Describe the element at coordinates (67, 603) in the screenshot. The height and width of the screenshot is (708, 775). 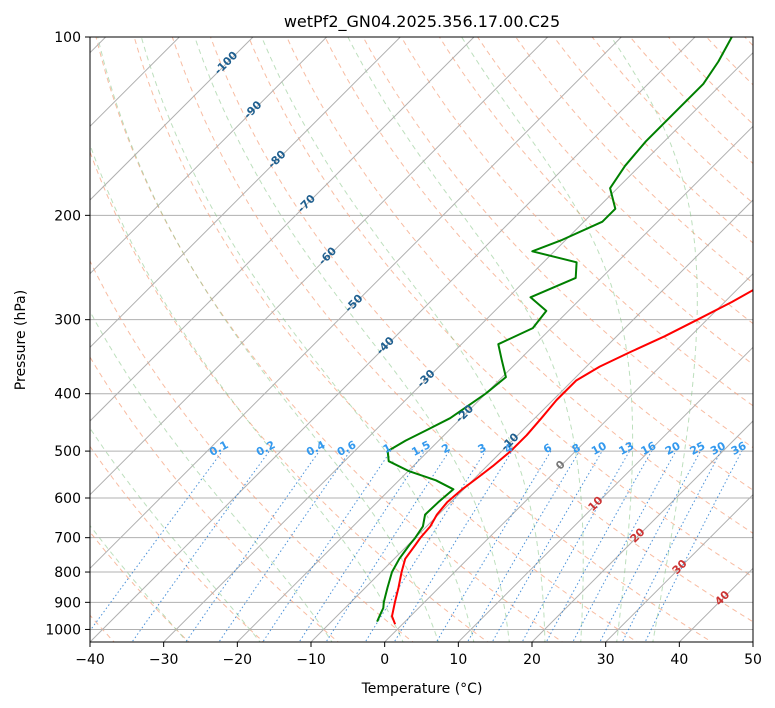
I see `y-tick-label: 900` at that location.